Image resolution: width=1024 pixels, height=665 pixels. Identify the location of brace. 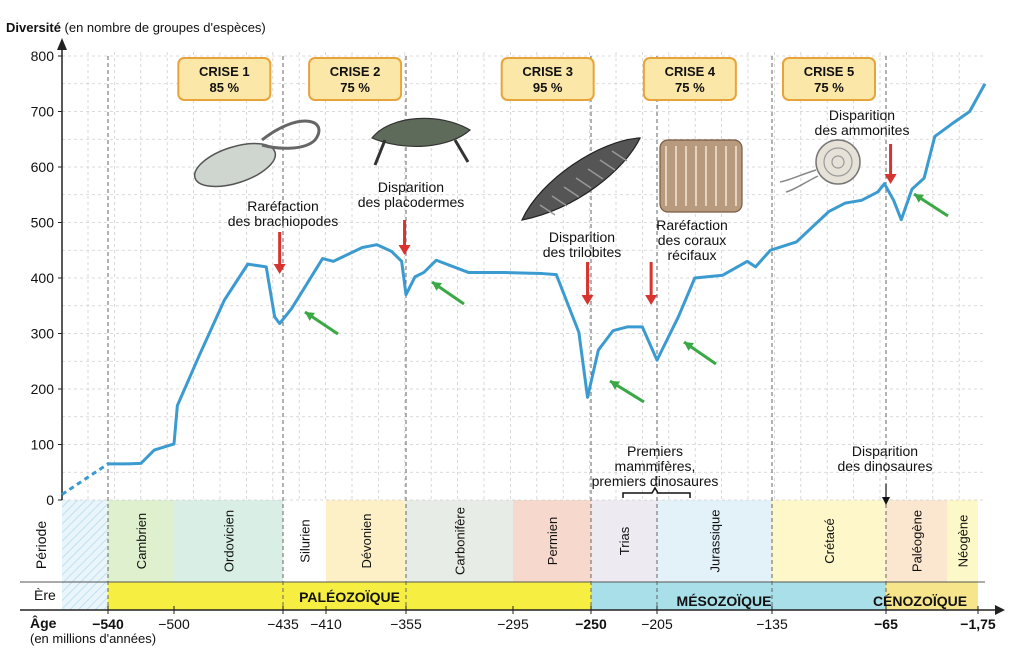
(656, 492).